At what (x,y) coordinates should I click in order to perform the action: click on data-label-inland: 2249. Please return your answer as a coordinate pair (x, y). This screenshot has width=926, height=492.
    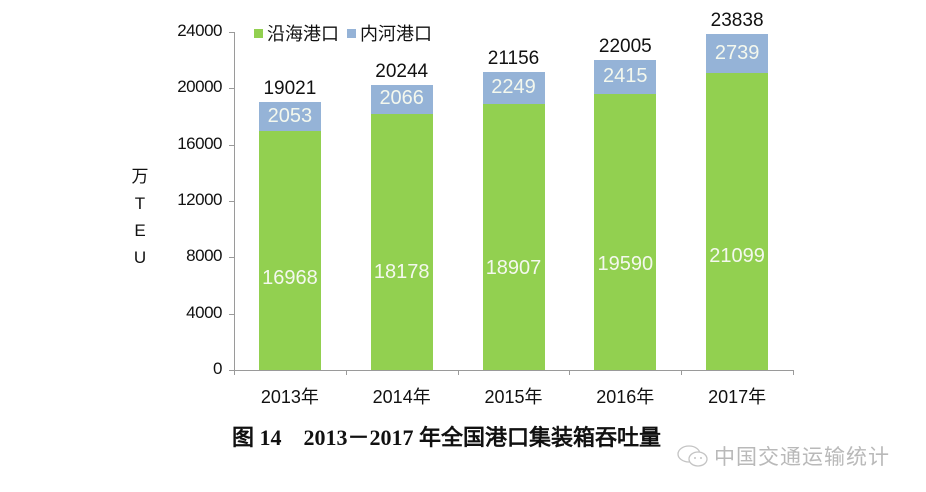
    Looking at the image, I should click on (513, 86).